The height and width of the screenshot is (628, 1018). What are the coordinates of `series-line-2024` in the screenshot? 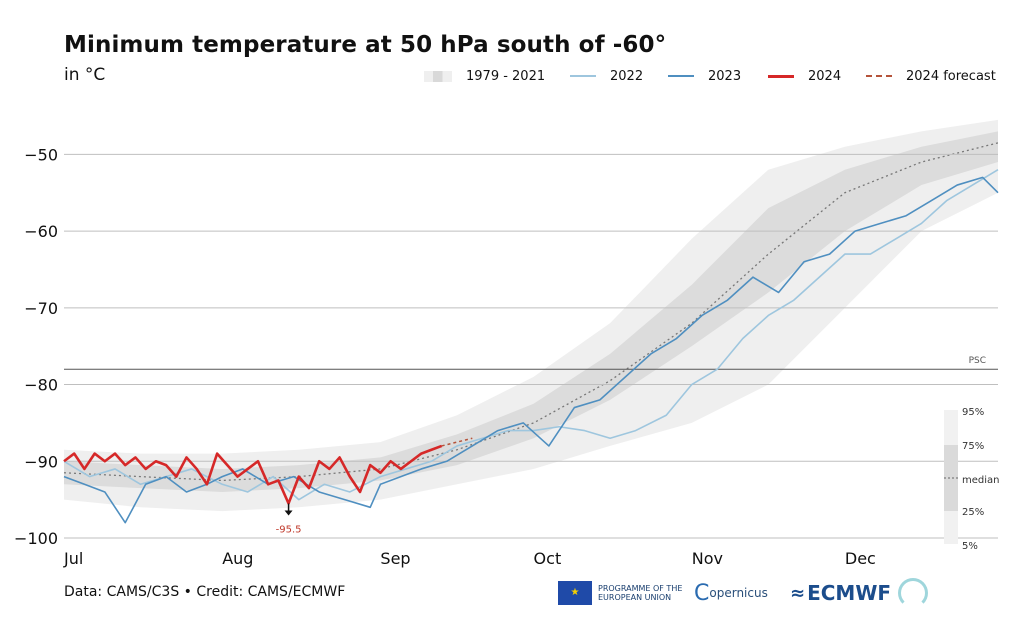 It's located at (253, 474).